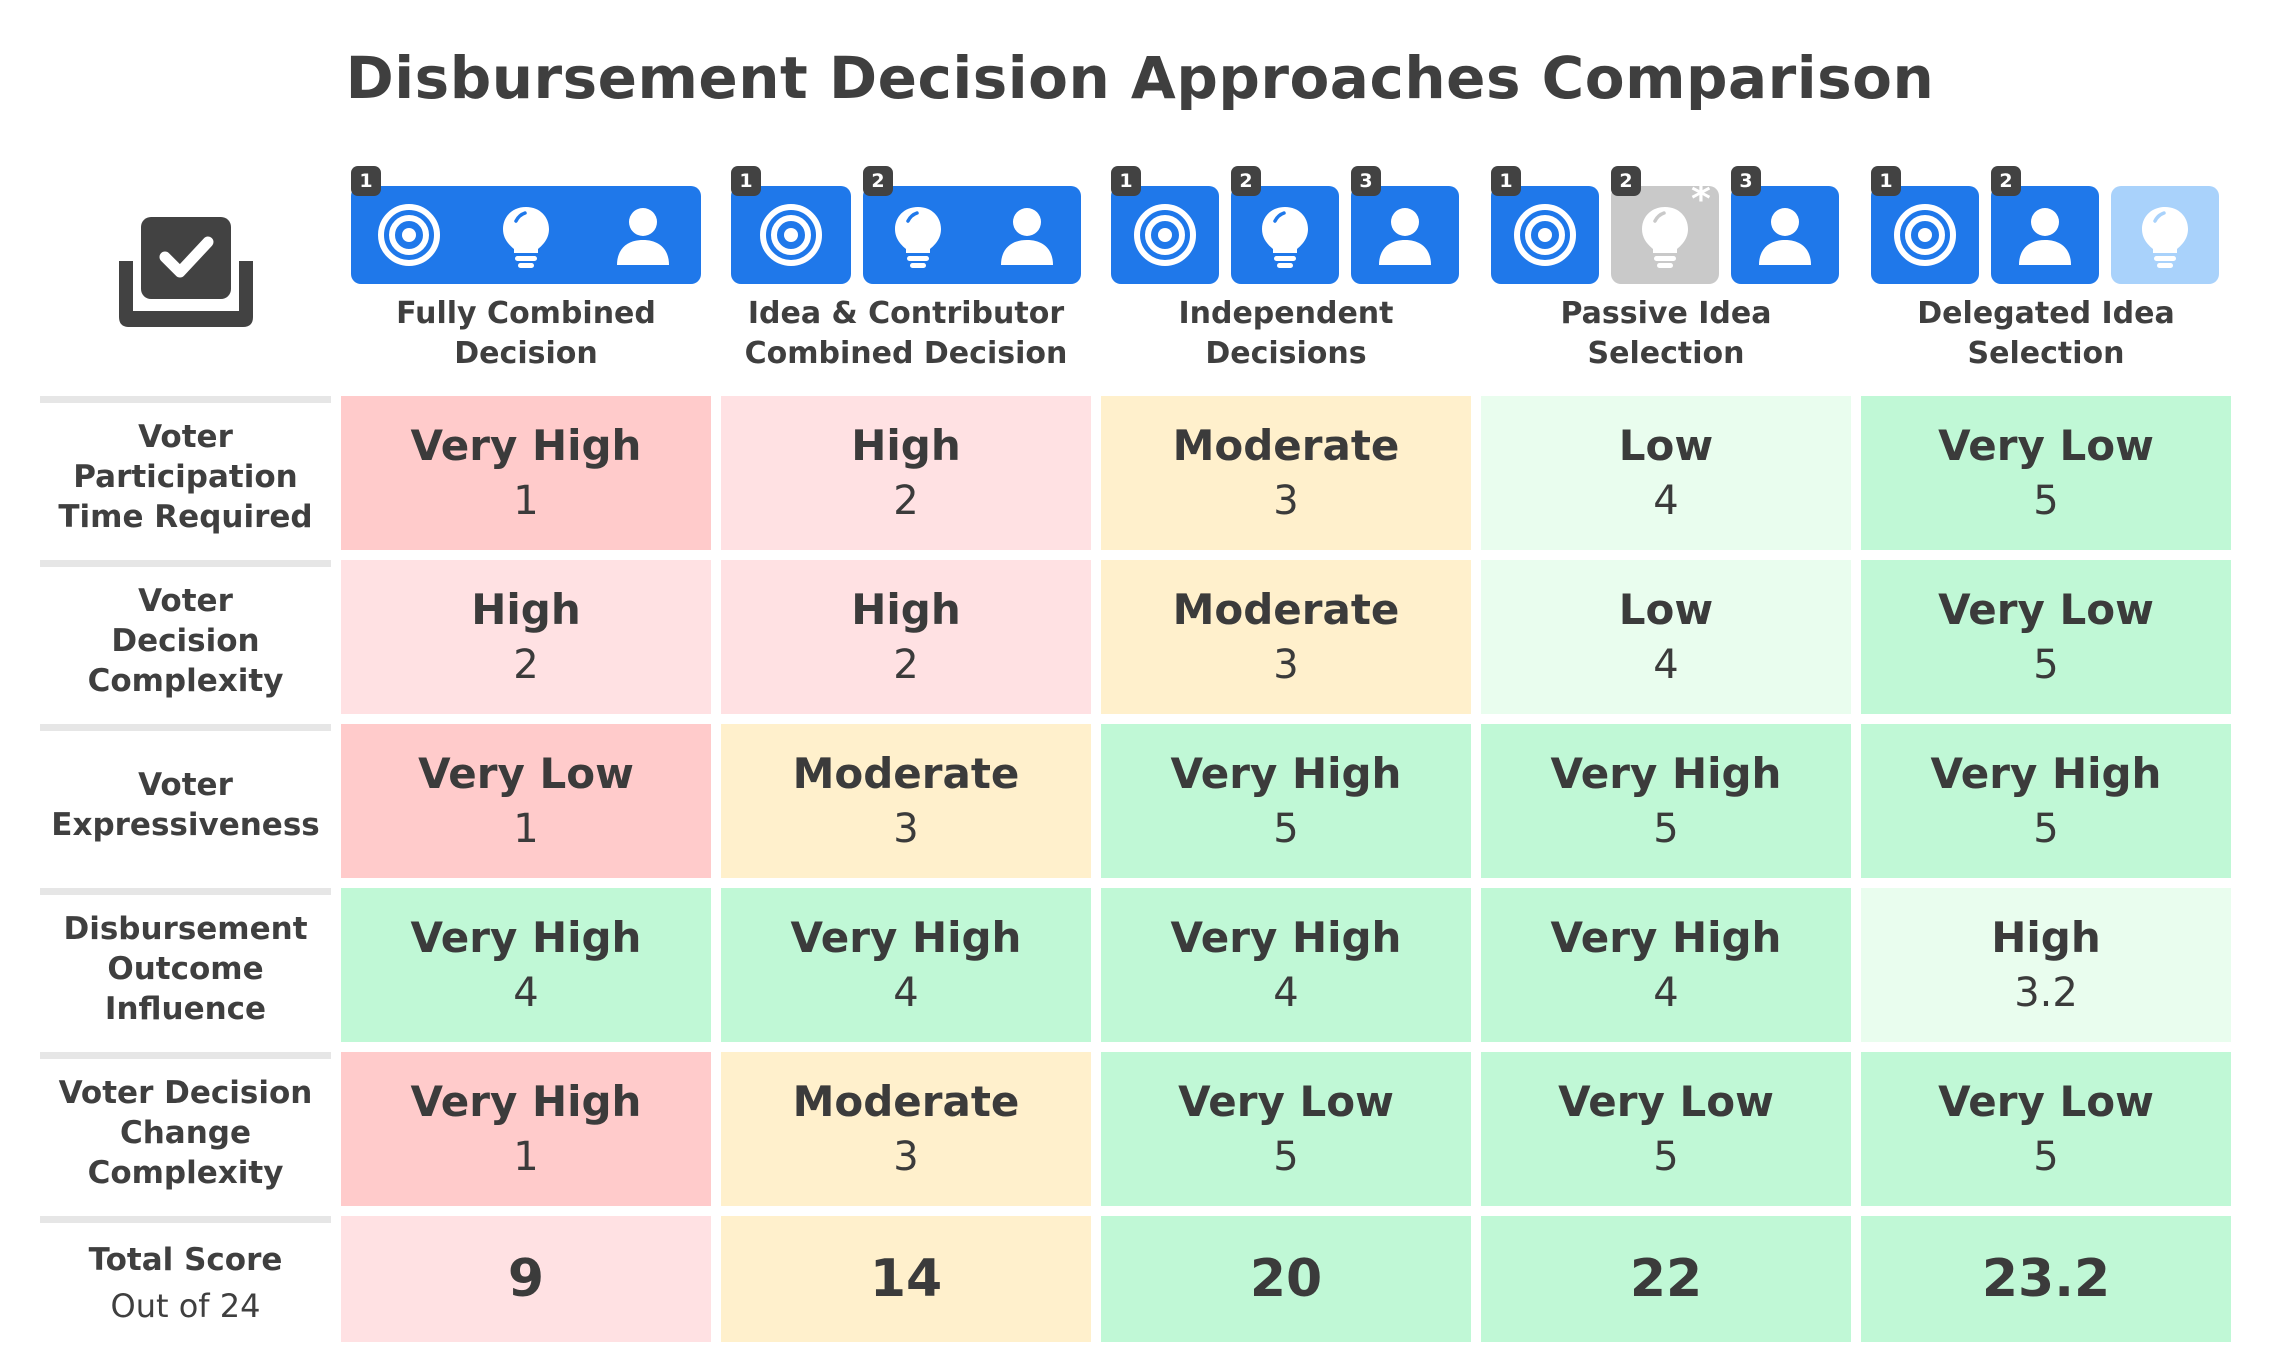 This screenshot has height=1350, width=2280. I want to click on row-label: Disbursement Outcome Influence, so click(185, 965).